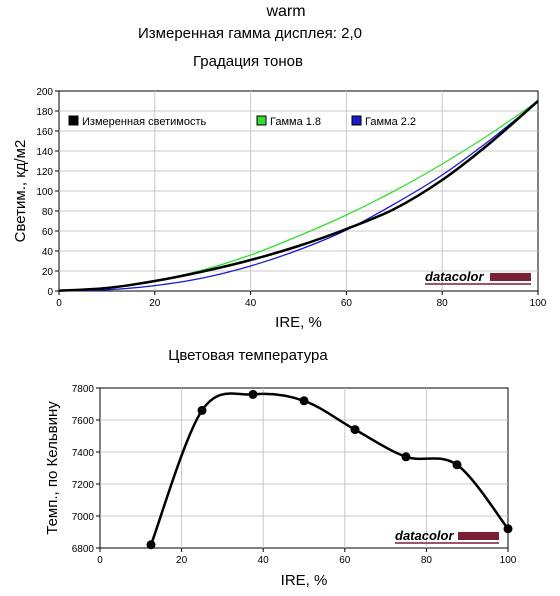 Image resolution: width=560 pixels, height=596 pixels. Describe the element at coordinates (44, 152) in the screenshot. I see `y-tick-label: 140` at that location.